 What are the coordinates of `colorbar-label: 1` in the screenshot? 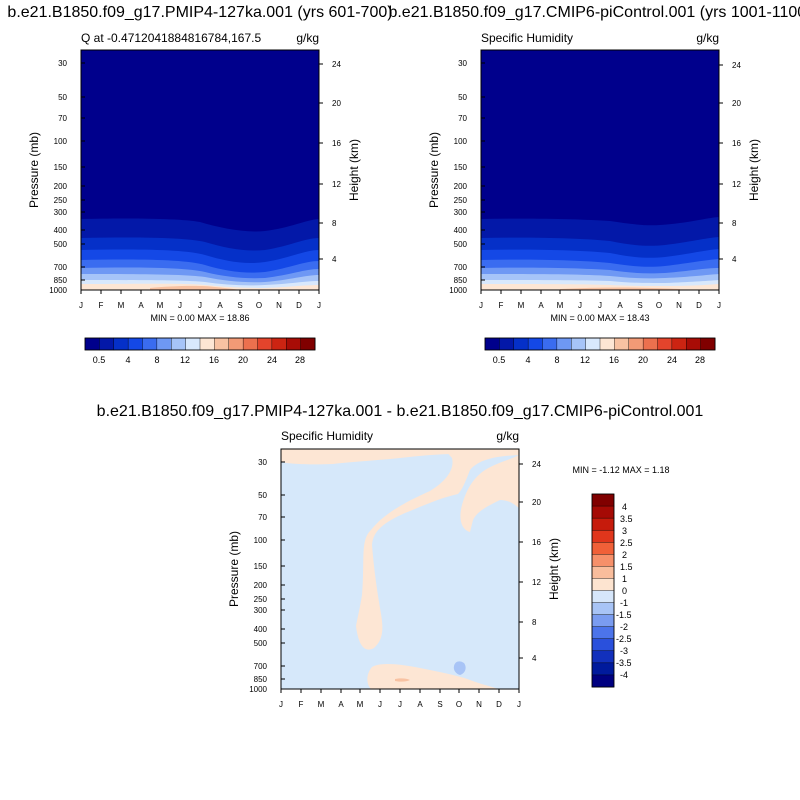 It's located at (624, 579).